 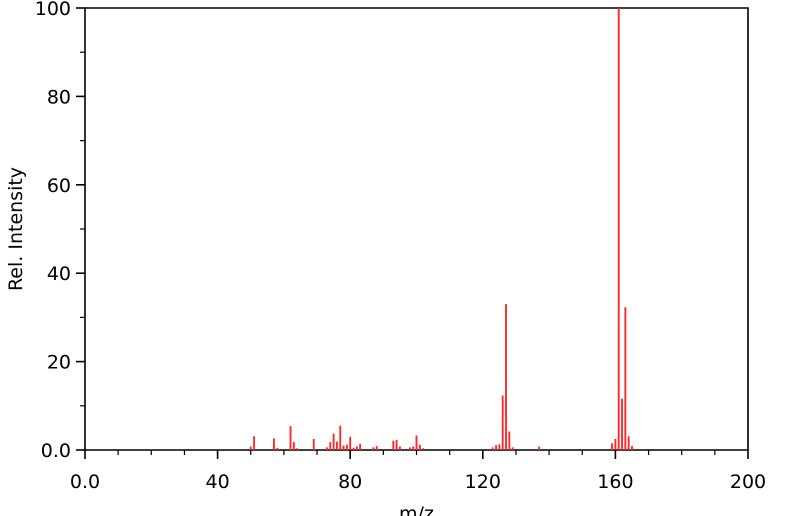 I want to click on y-tick-label: 80, so click(x=59, y=97).